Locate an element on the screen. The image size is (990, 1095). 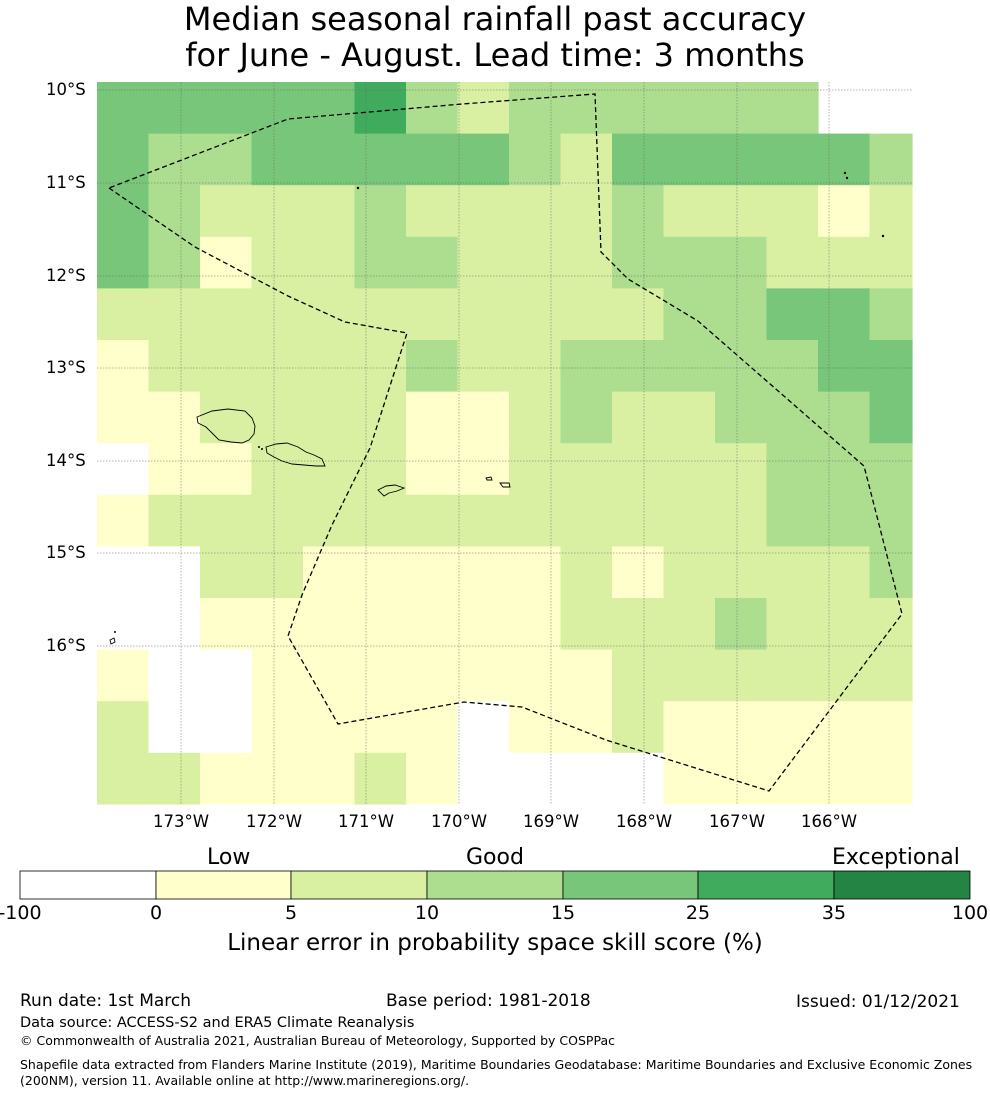
tutuila-island is located at coordinates (391, 490).